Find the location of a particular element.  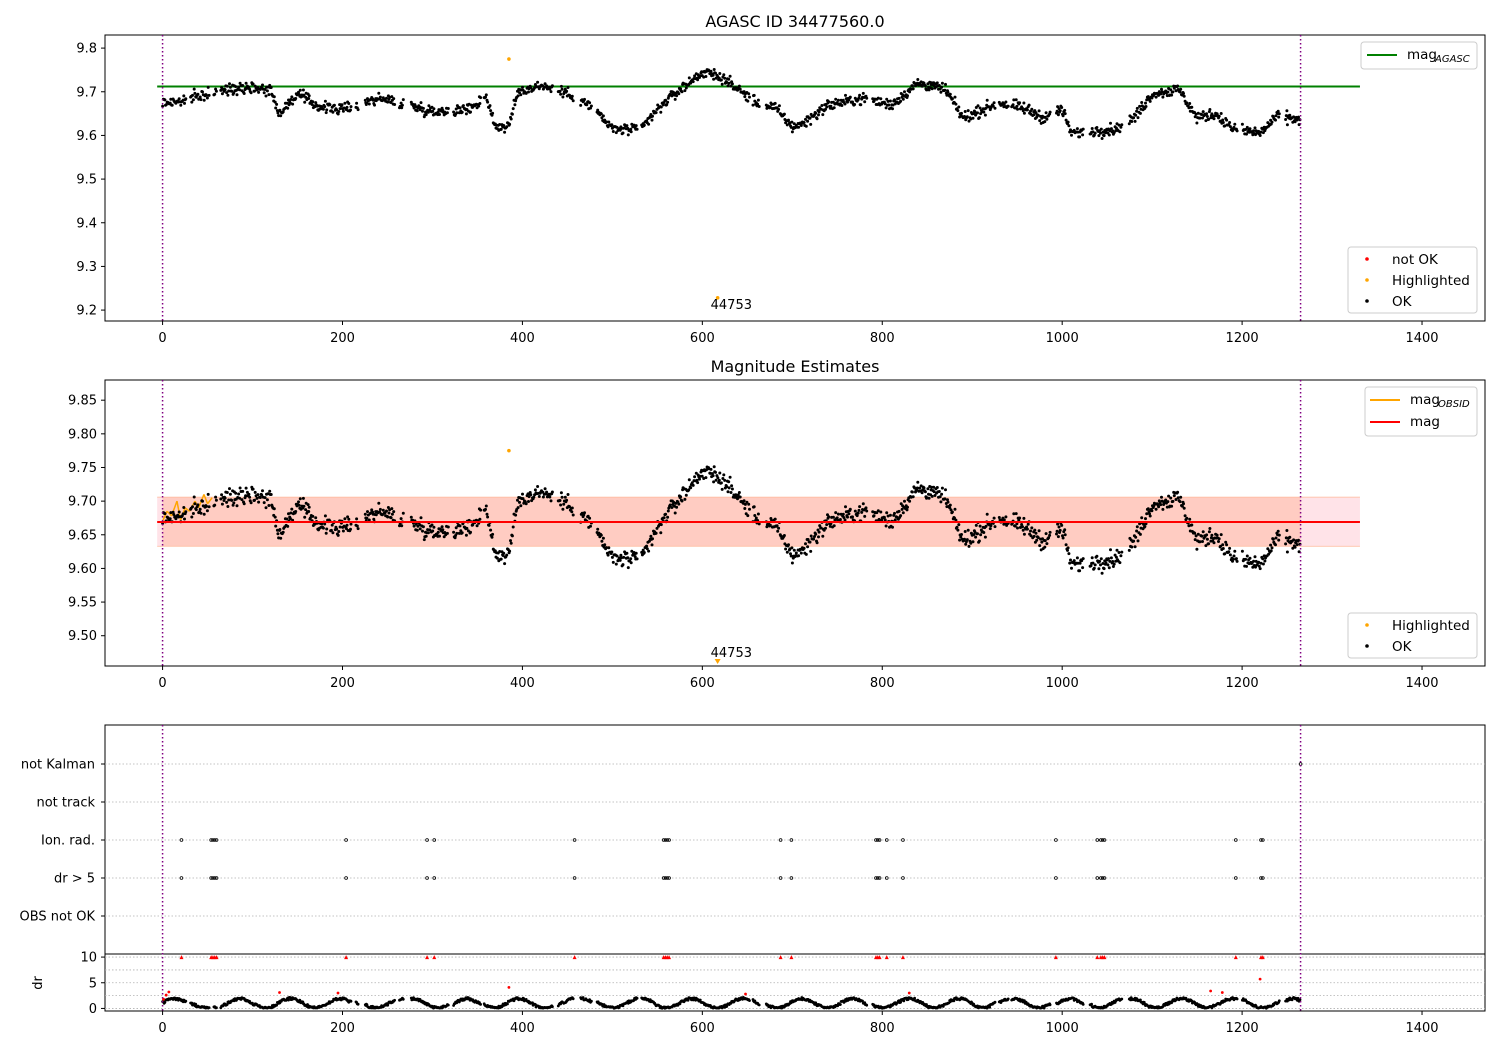

dr-clipped-marker is located at coordinates (1055, 957).